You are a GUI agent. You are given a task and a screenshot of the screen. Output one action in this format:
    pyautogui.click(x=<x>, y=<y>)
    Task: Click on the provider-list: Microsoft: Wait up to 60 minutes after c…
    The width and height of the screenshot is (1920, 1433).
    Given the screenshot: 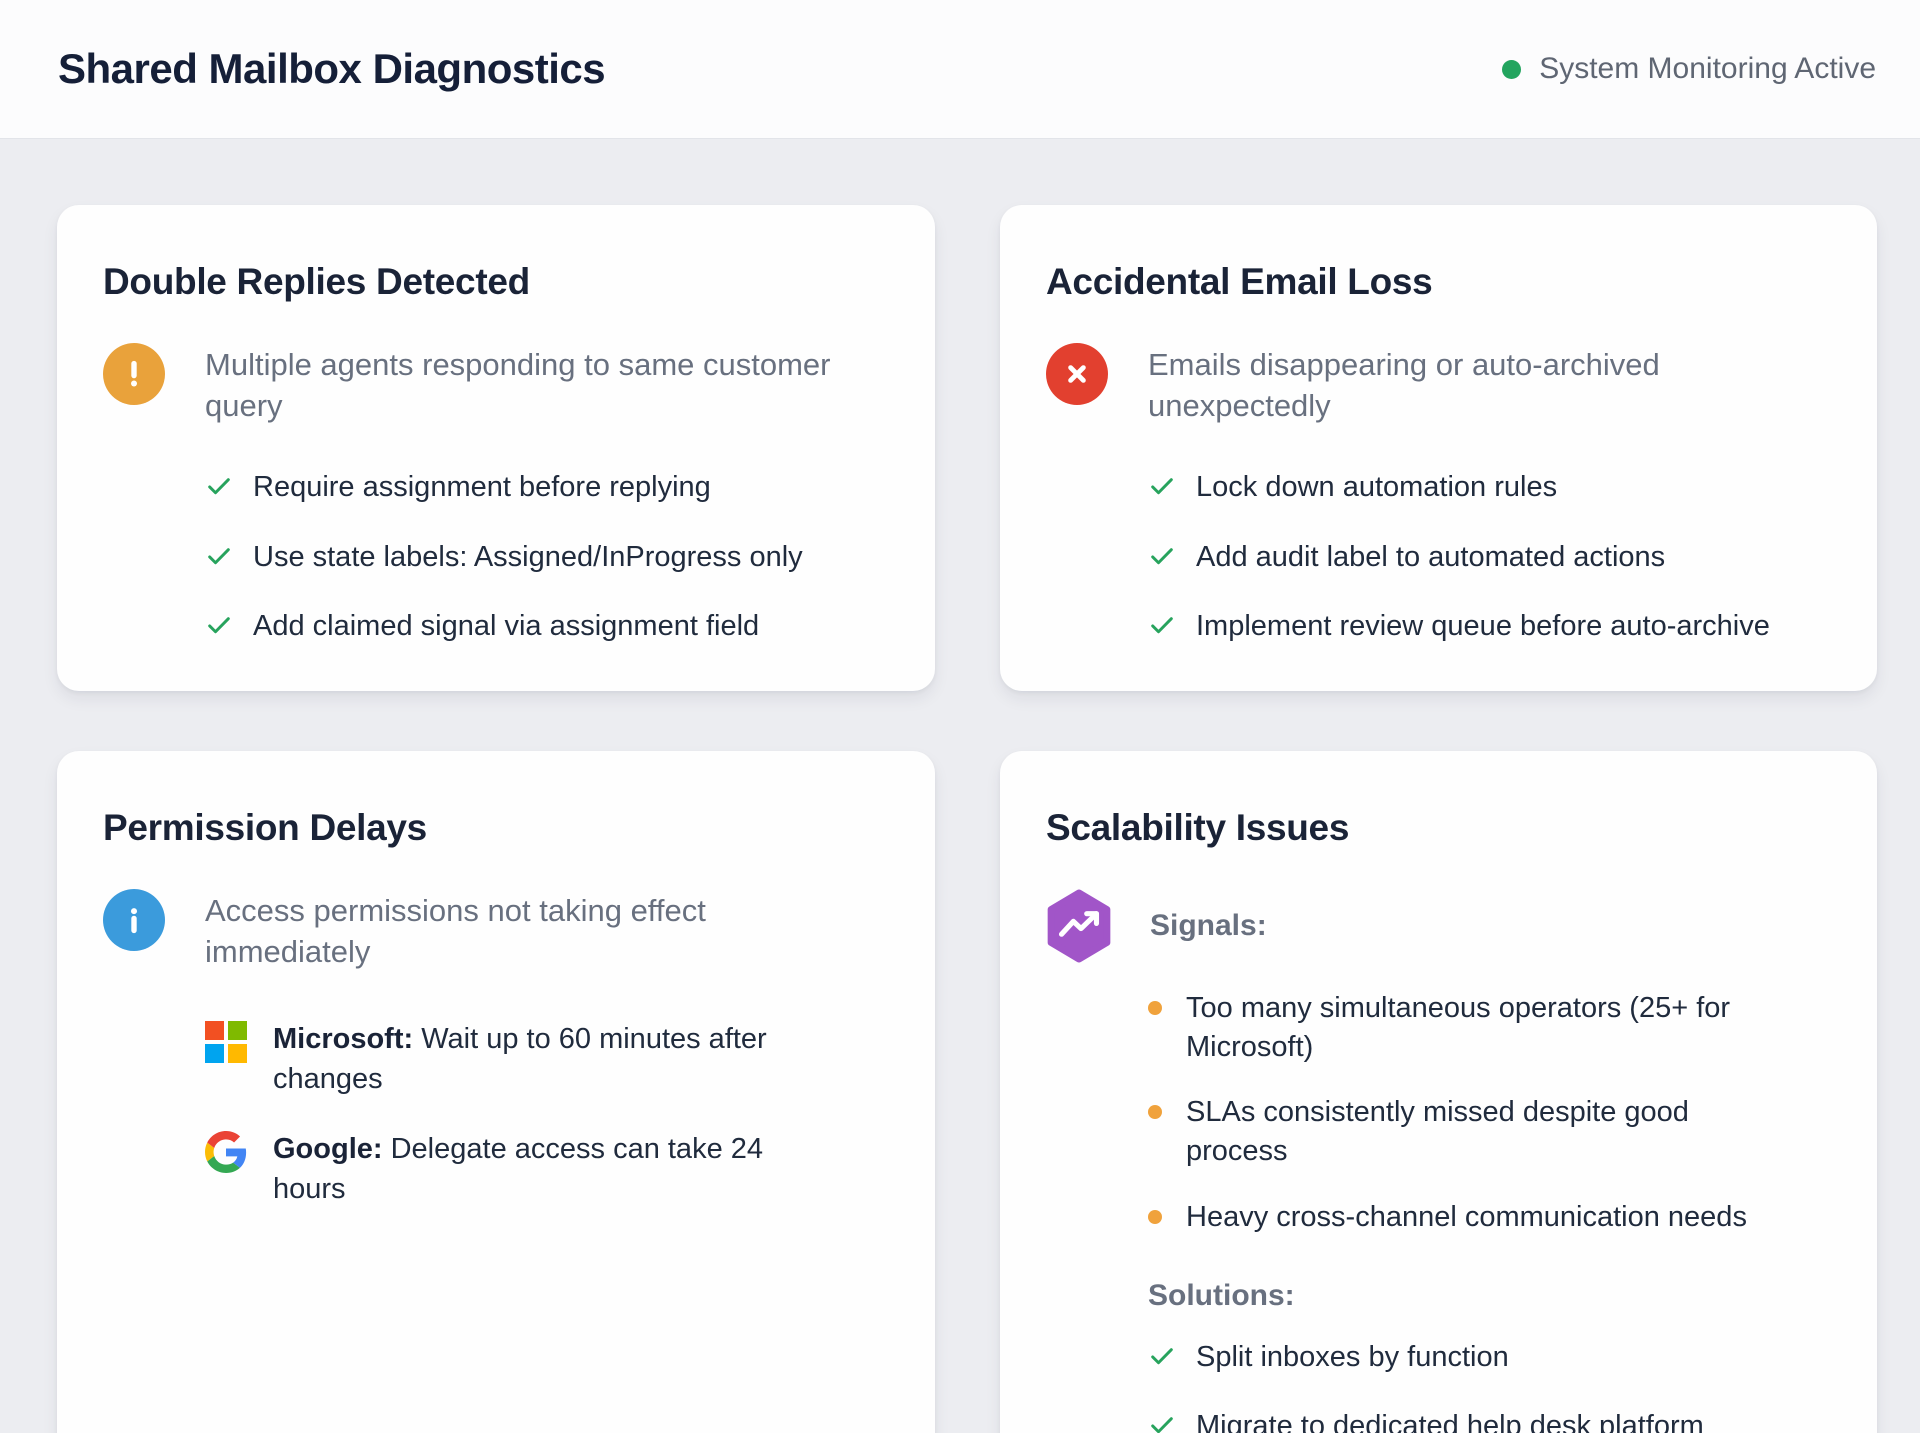 What is the action you would take?
    pyautogui.click(x=495, y=1114)
    